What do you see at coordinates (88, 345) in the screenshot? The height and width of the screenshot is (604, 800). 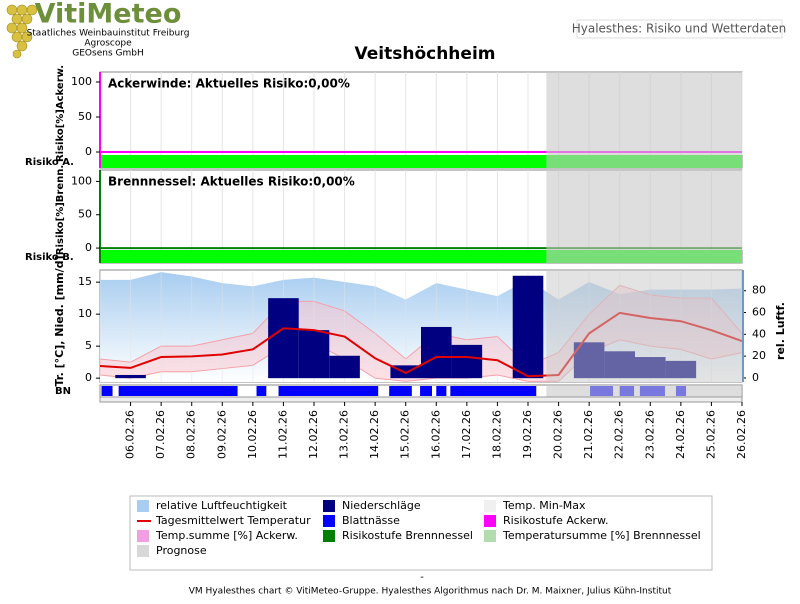 I see `y-tick-label: 5` at bounding box center [88, 345].